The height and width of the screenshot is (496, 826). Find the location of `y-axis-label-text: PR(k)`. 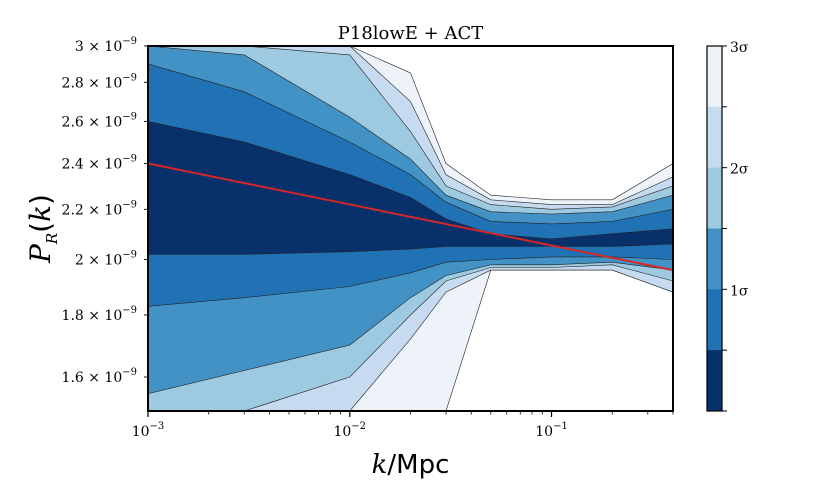

y-axis-label-text: PR(k) is located at coordinates (42, 229).